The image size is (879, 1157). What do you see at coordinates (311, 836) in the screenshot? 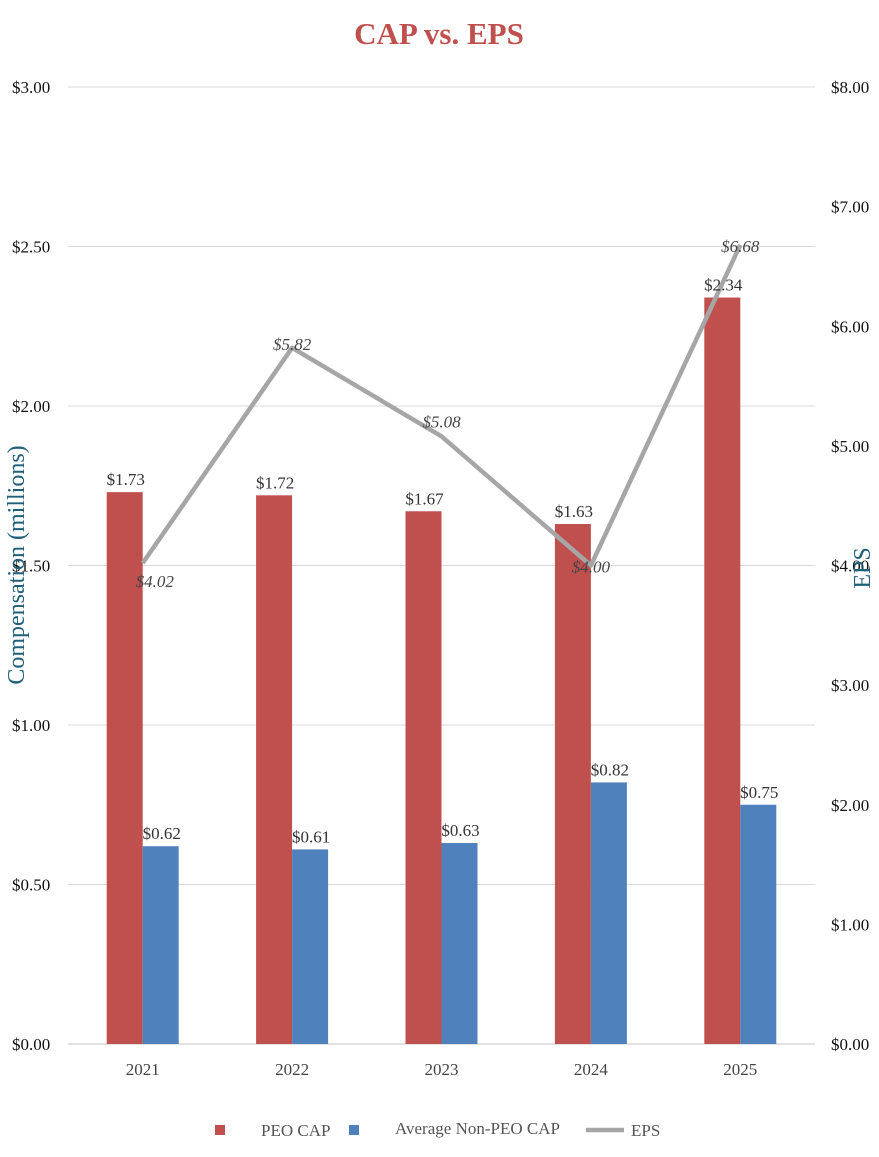
I see `non-peo-cap-value-label: $0.61` at bounding box center [311, 836].